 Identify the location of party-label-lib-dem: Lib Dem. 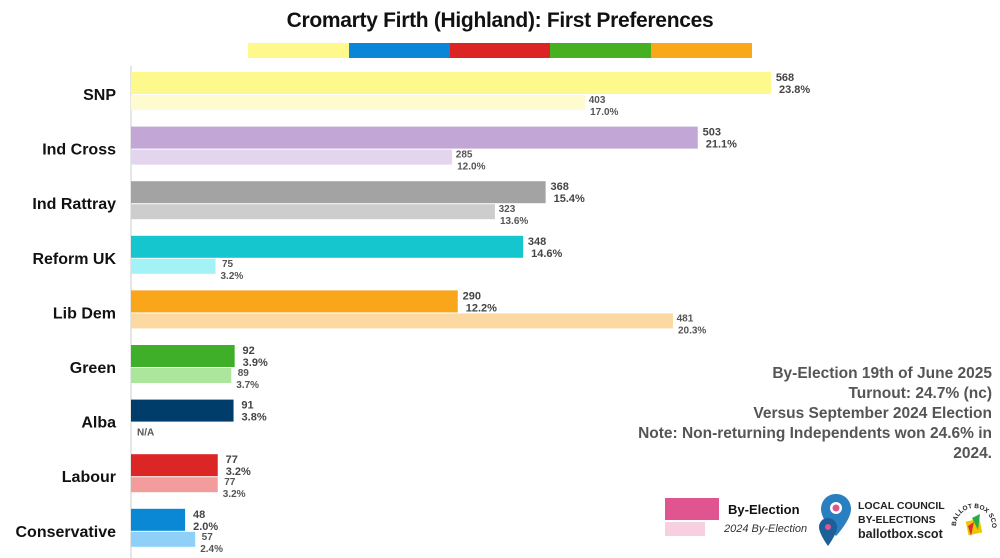
(84, 313).